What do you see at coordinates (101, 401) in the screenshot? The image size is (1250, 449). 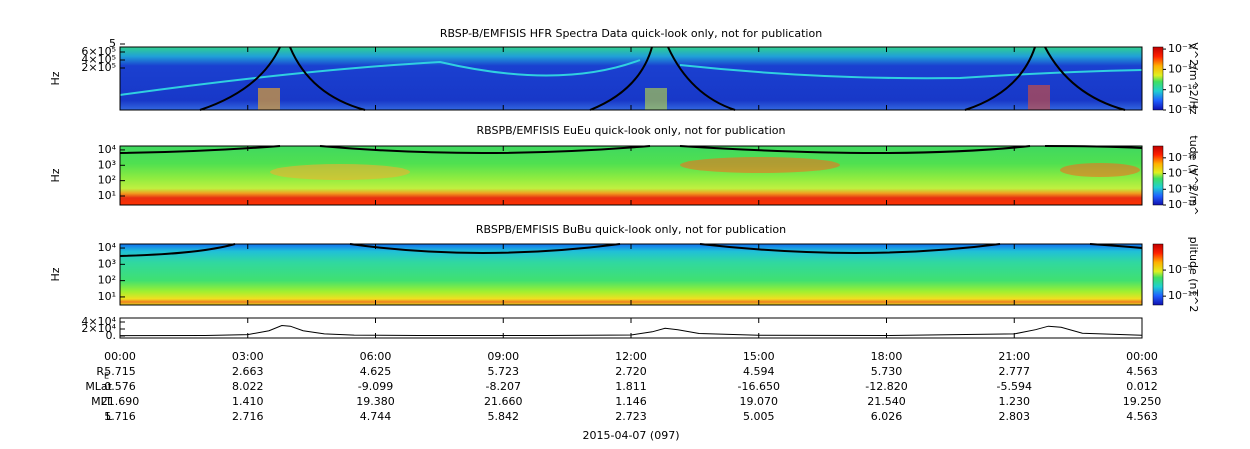 I see `ephemeris-label: MLT` at bounding box center [101, 401].